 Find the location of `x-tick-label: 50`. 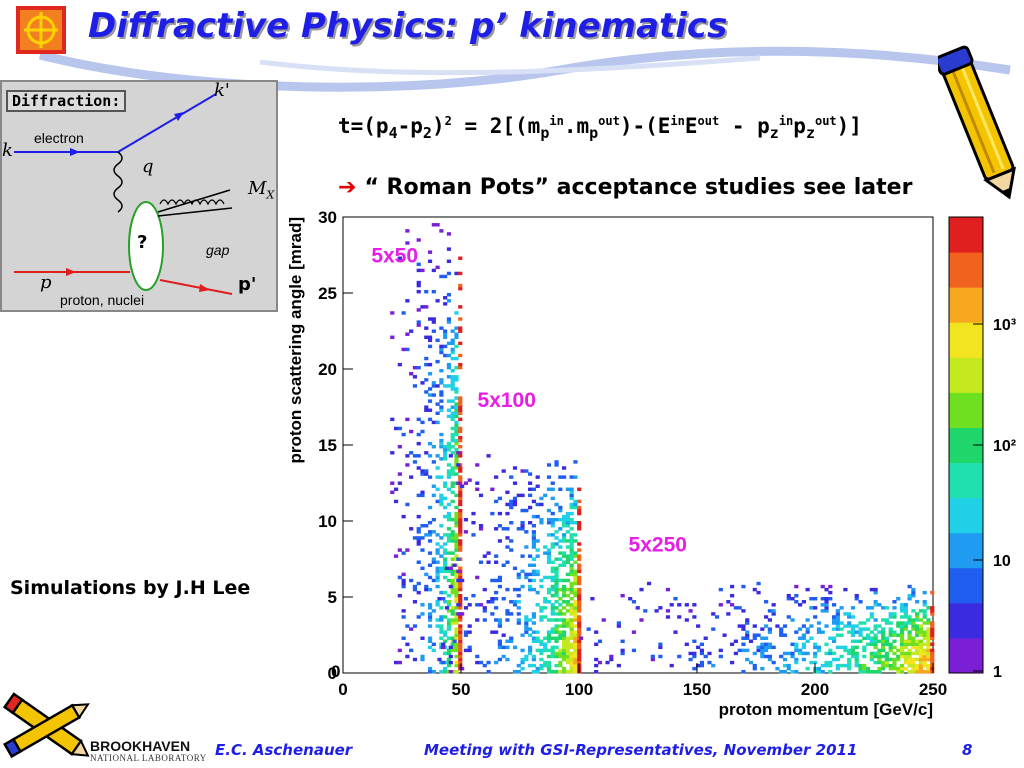

x-tick-label: 50 is located at coordinates (461, 689).